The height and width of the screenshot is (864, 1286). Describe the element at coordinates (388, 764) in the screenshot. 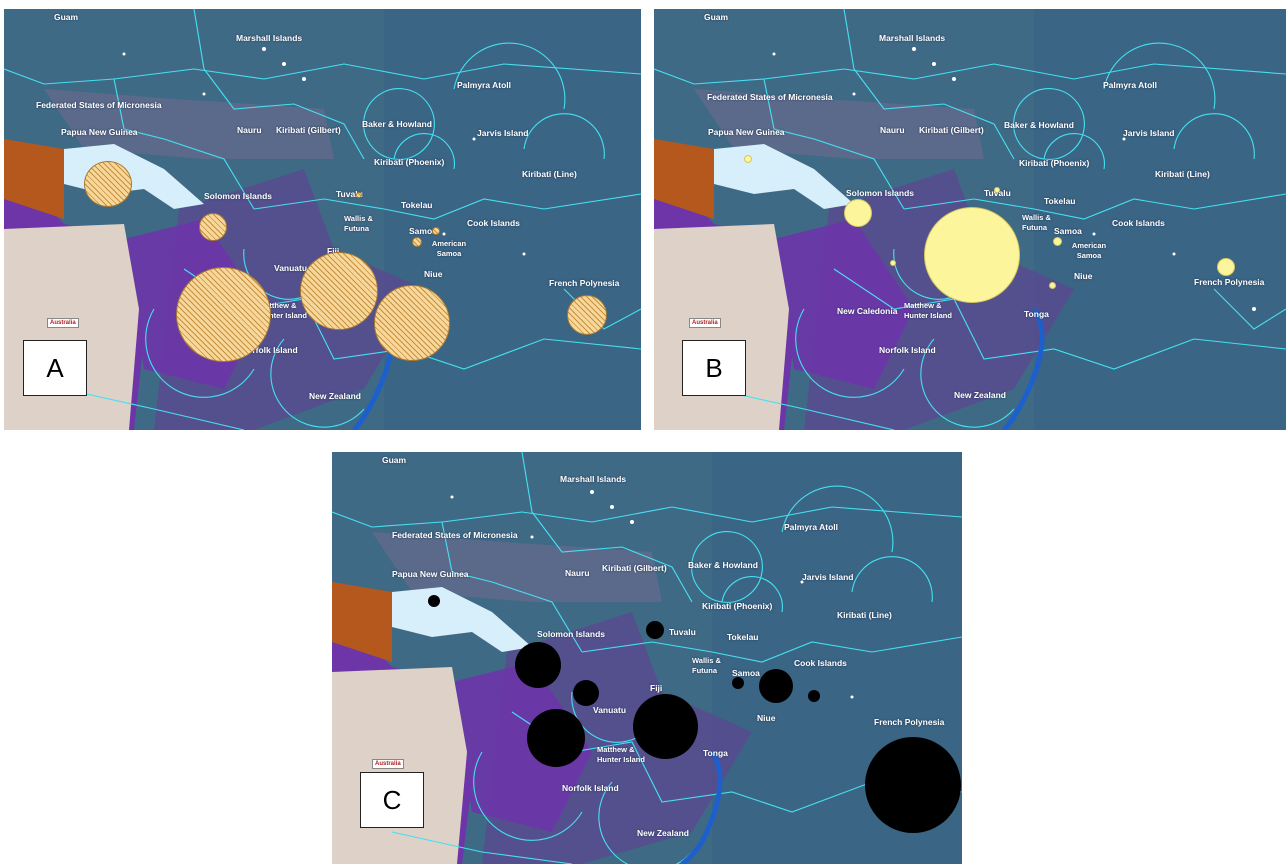

I see `label-australia: Australia` at that location.